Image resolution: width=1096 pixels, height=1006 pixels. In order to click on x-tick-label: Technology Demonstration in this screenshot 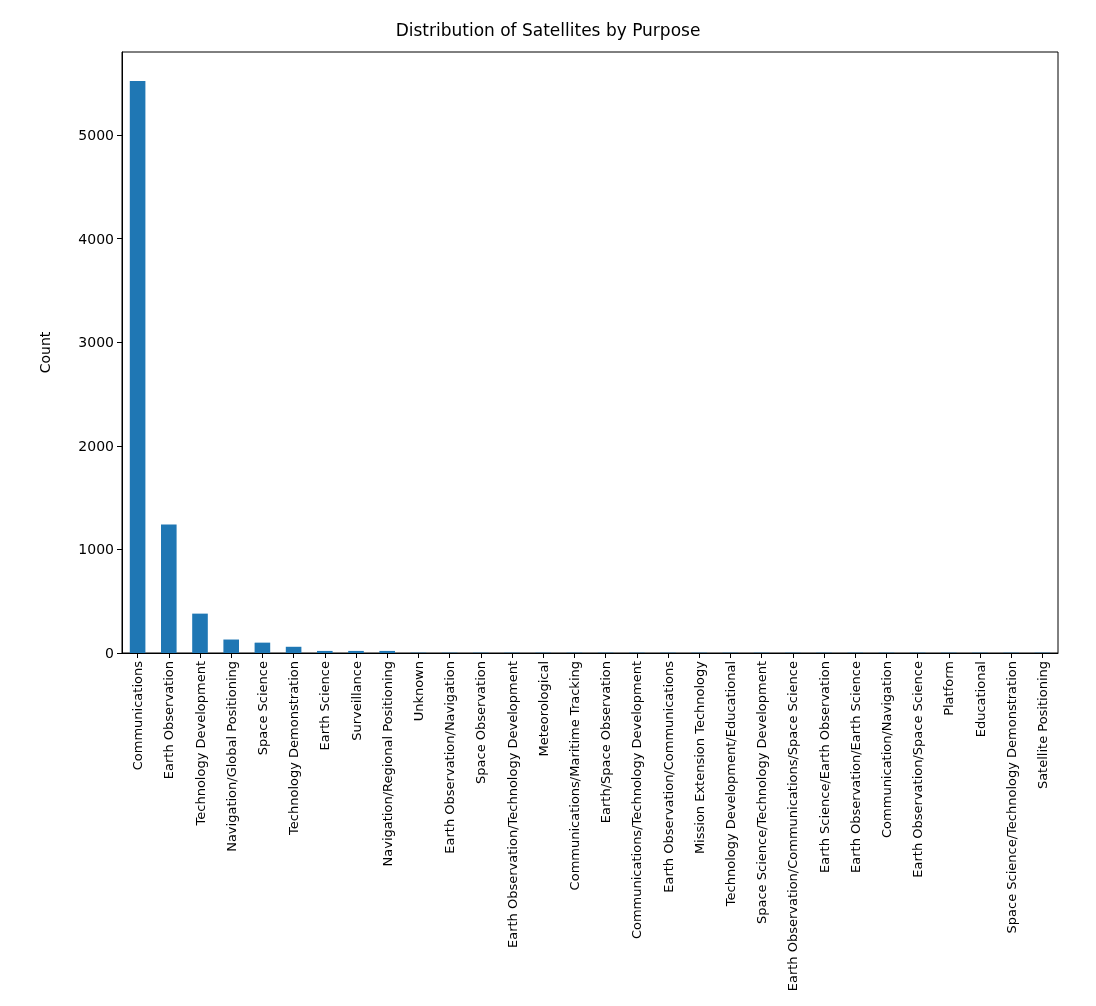, I will do `click(294, 748)`.